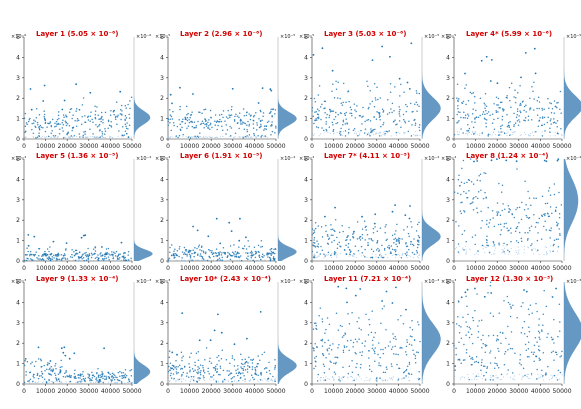 This screenshot has height=409, width=581. Describe the element at coordinates (355, 391) in the screenshot. I see `x-tick-label: 20000` at that location.